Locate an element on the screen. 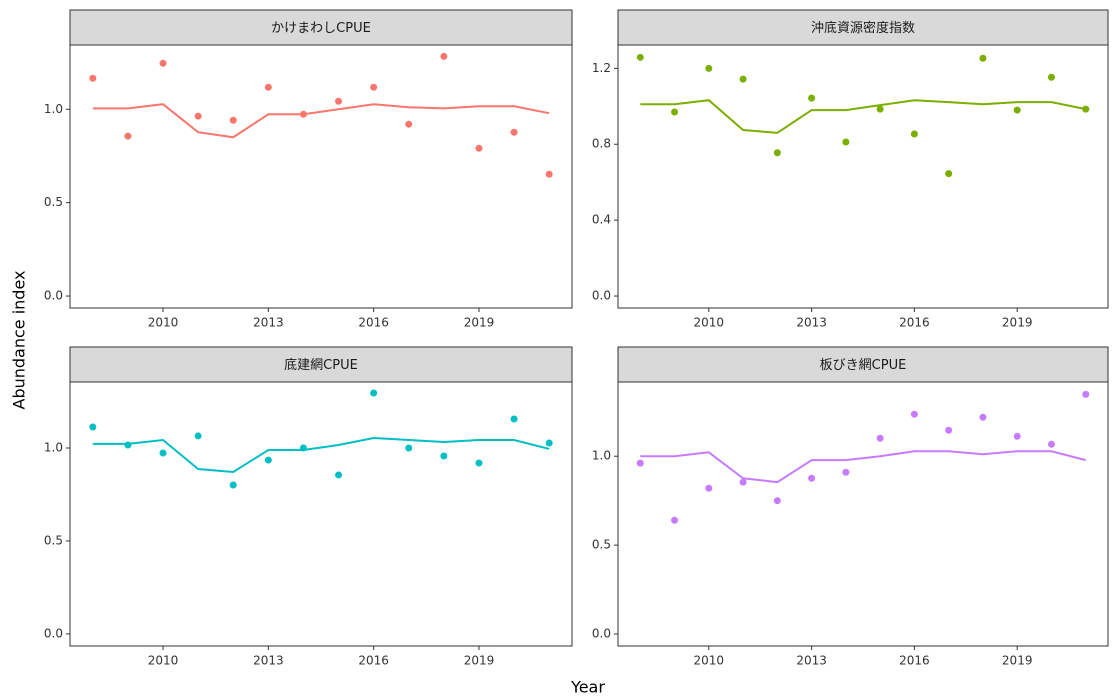  strip-title: 底建網CPUE is located at coordinates (321, 365).